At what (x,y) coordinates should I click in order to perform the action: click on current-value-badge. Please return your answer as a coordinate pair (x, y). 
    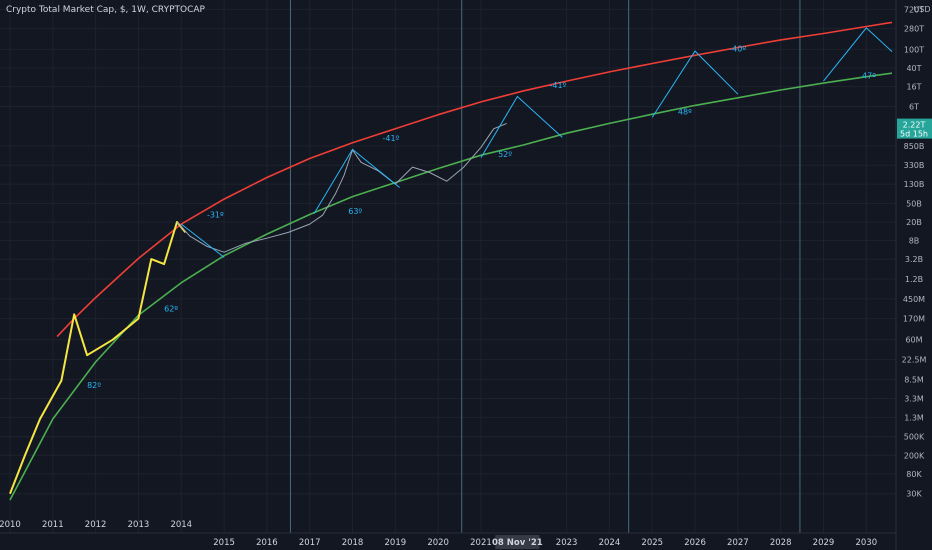
    Looking at the image, I should click on (914, 128).